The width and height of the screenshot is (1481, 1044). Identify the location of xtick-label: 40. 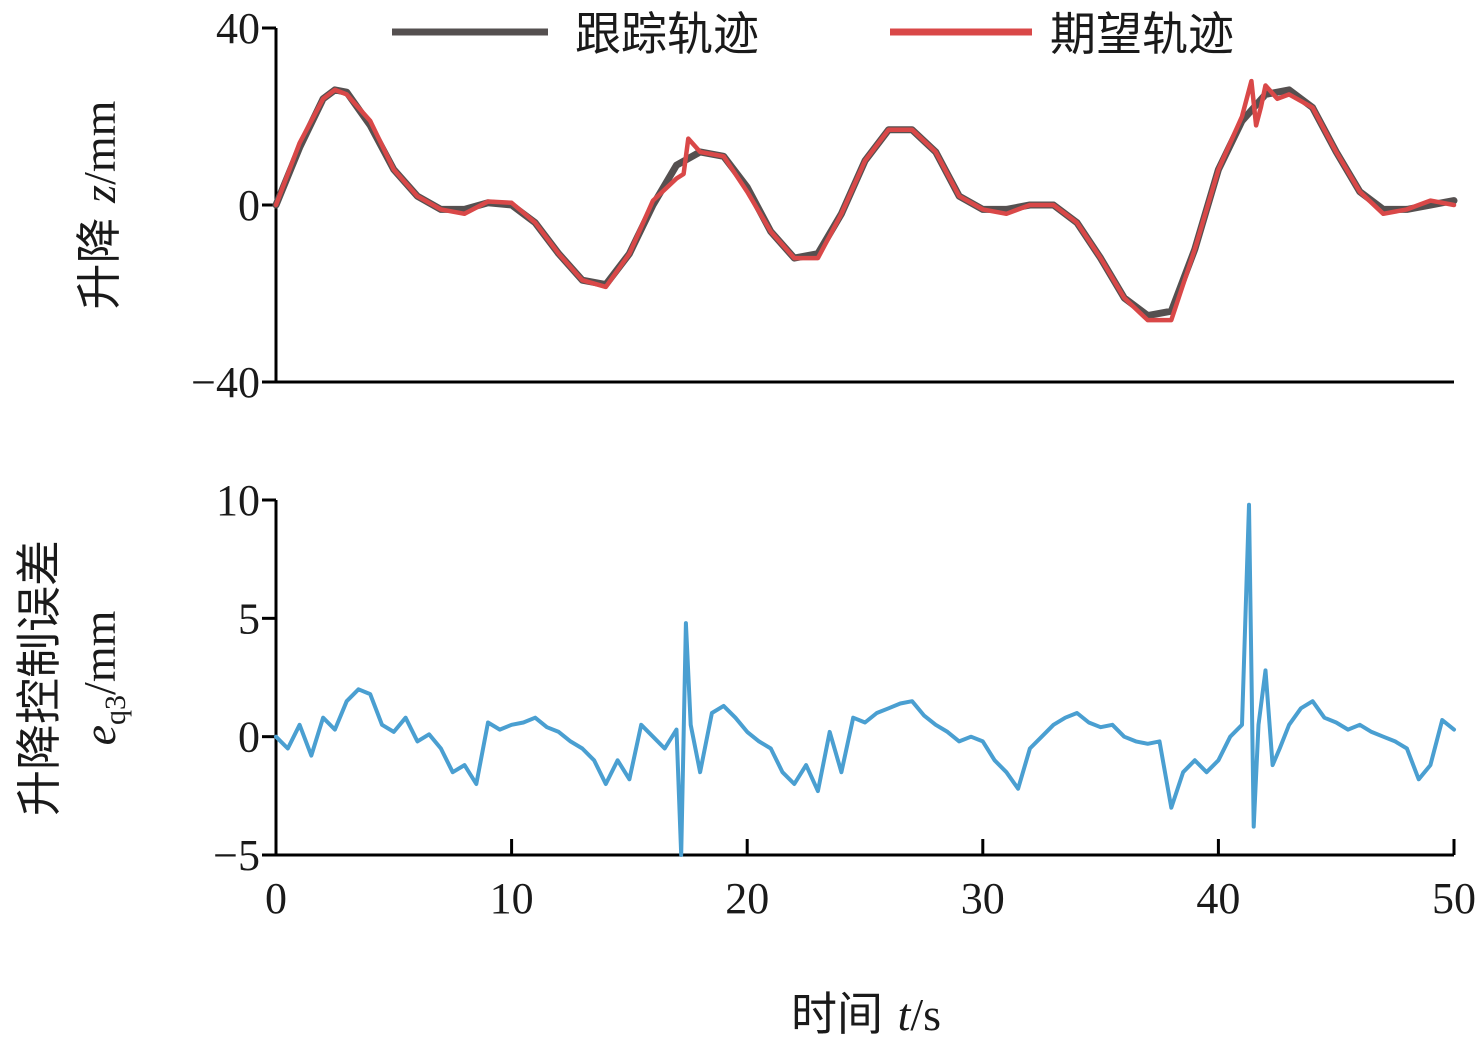
(1218, 898).